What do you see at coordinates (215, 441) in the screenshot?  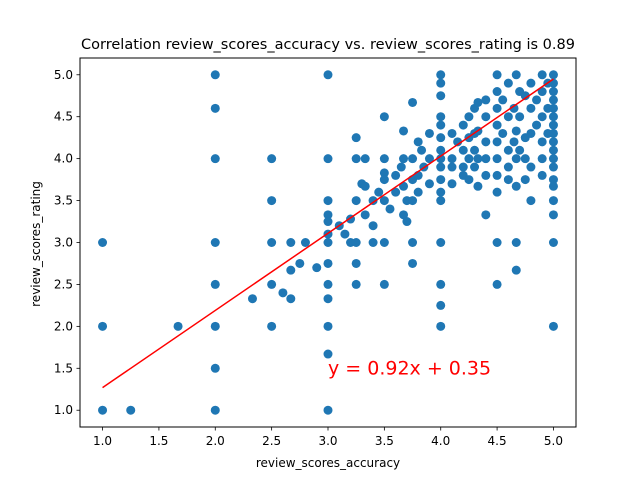 I see `x-tick-label: 2.0` at bounding box center [215, 441].